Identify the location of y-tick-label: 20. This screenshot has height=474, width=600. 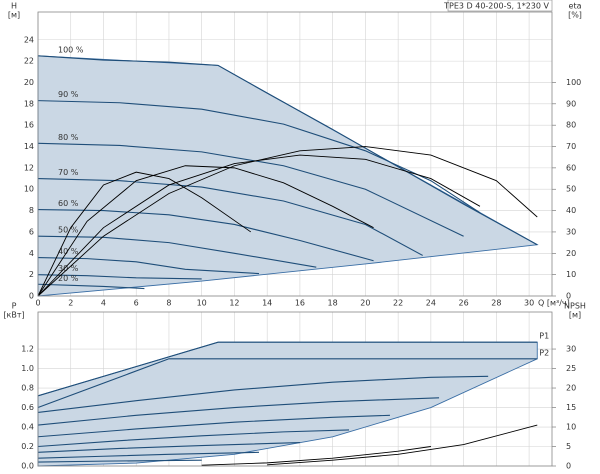
(29, 82).